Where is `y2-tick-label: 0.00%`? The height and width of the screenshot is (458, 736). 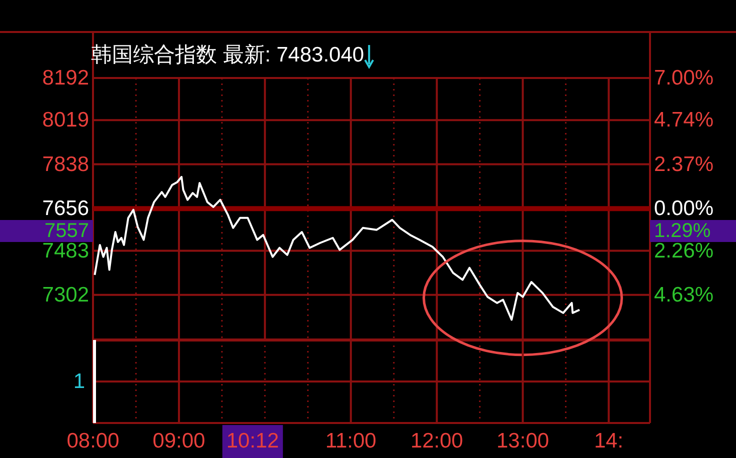 y2-tick-label: 0.00% is located at coordinates (684, 208).